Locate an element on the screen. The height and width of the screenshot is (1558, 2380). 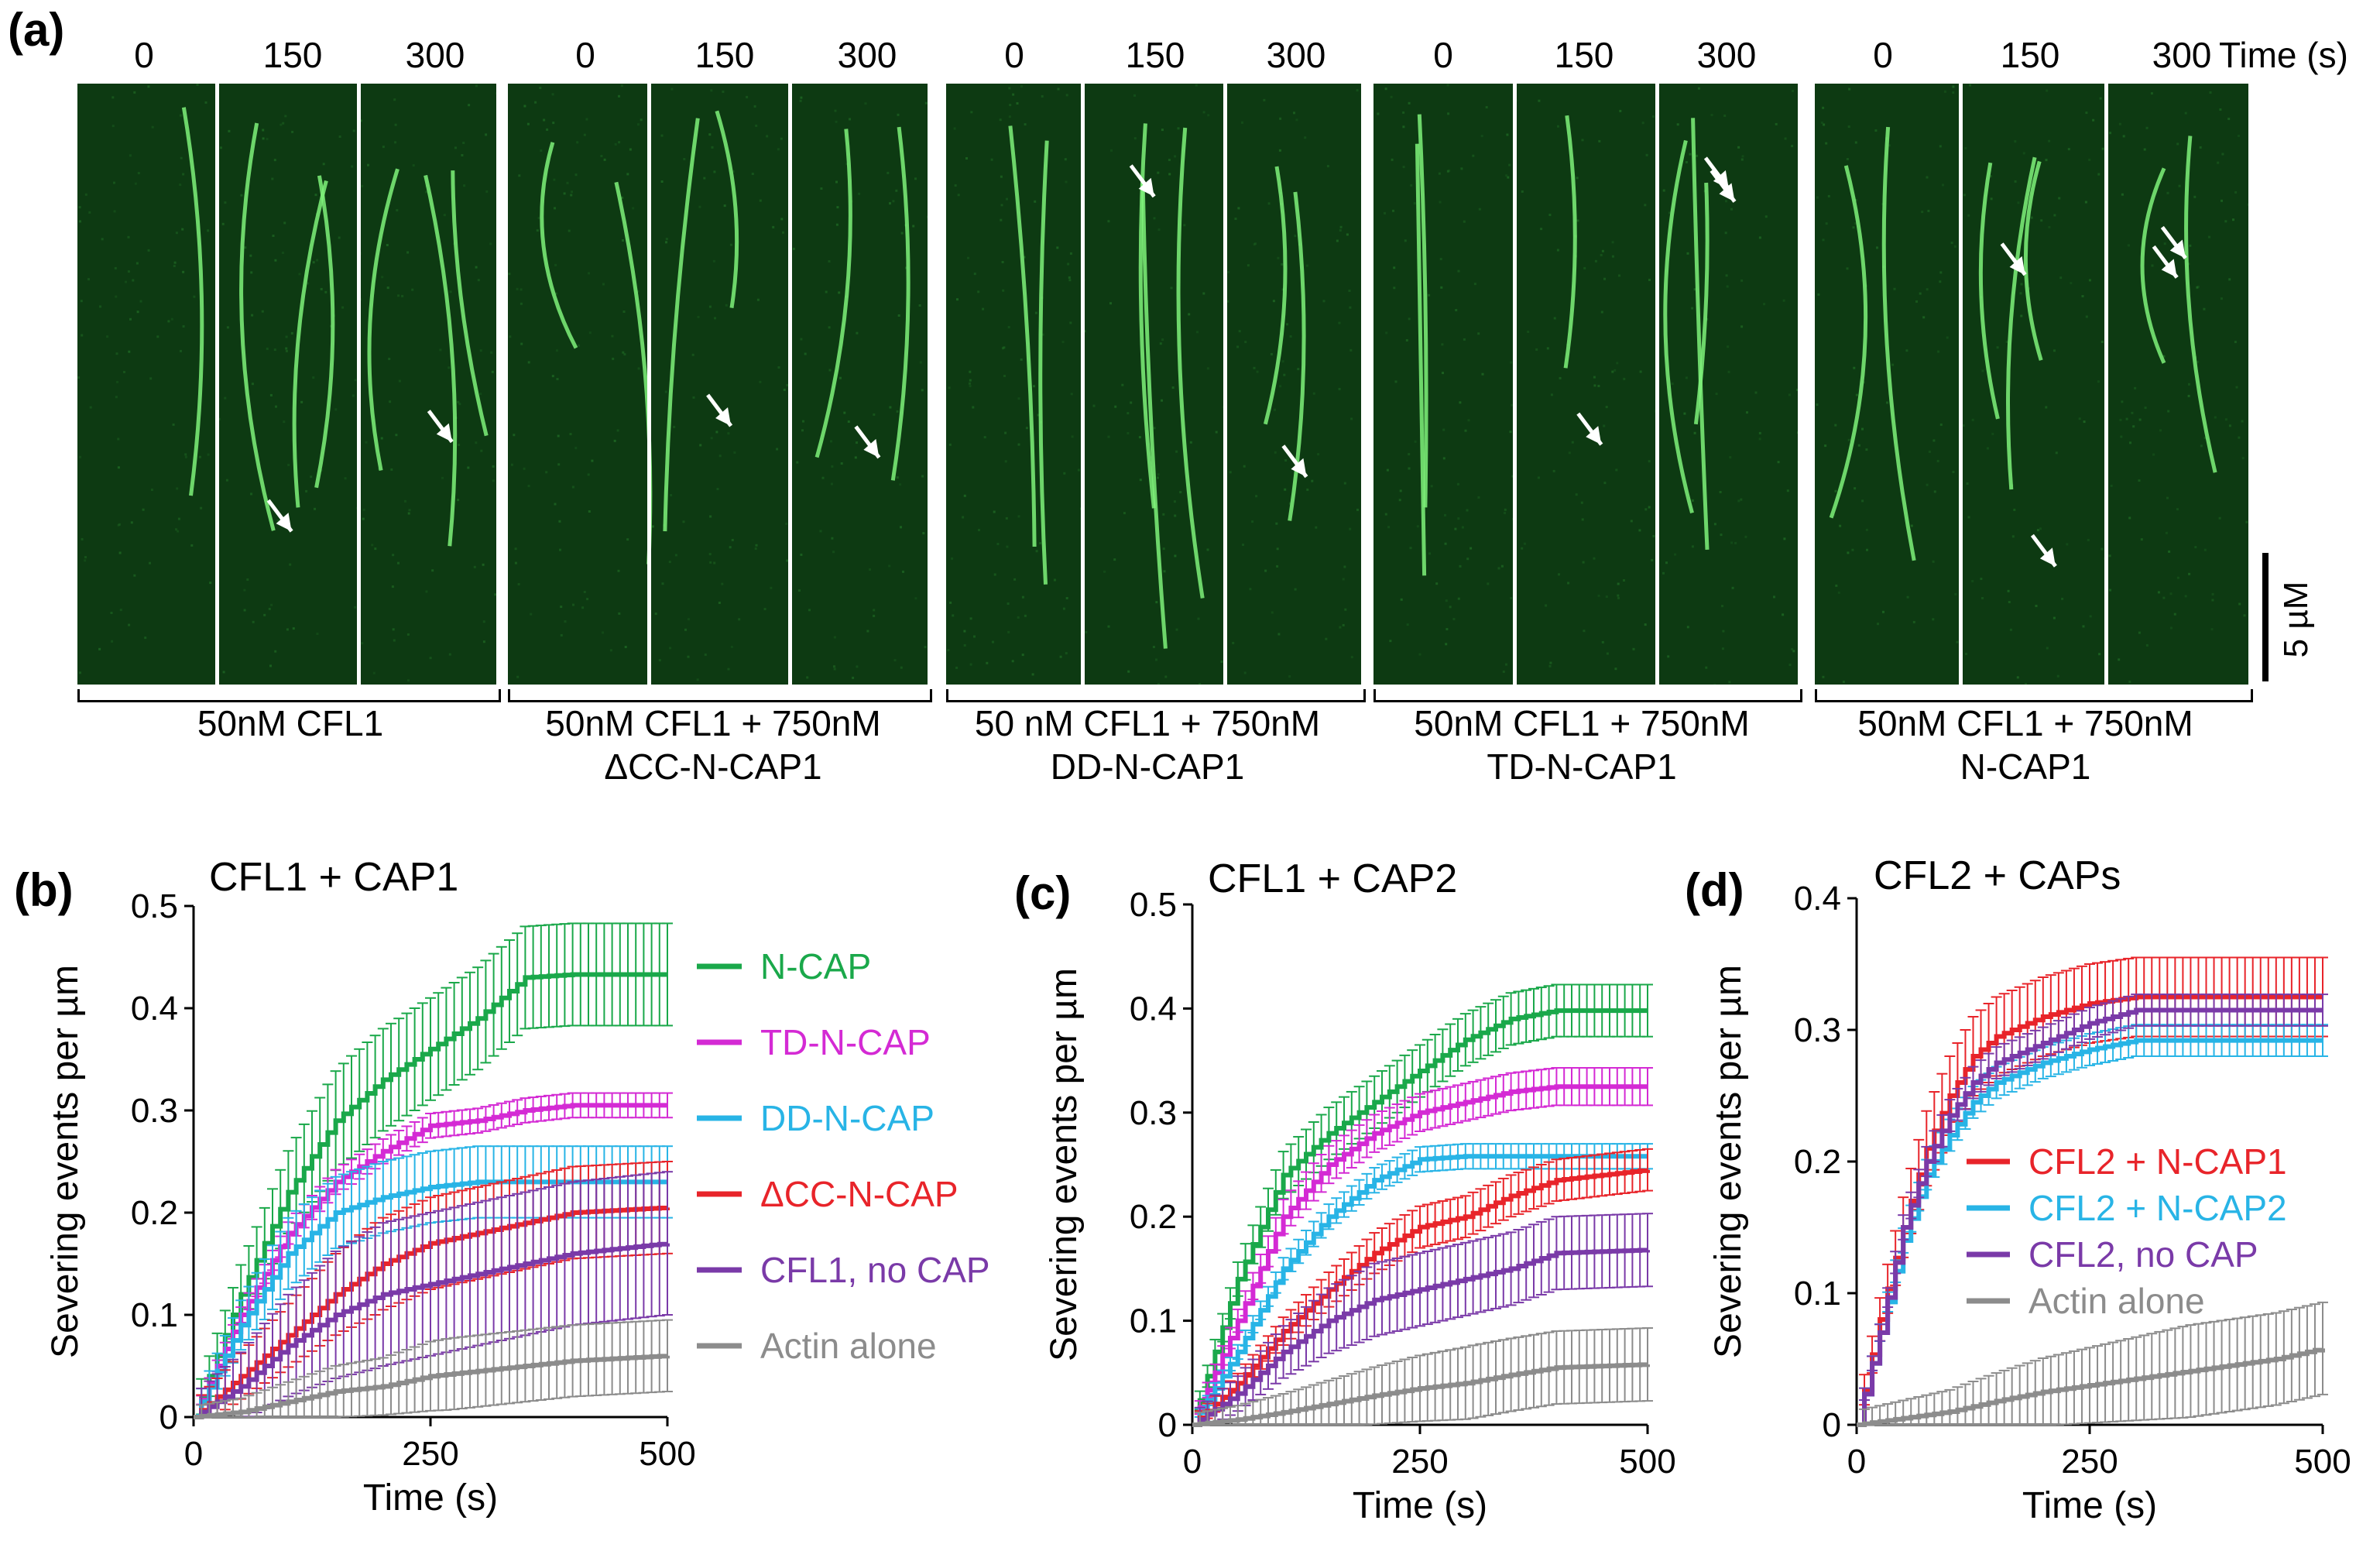
legend-label: DD-N-CAP is located at coordinates (847, 1118).